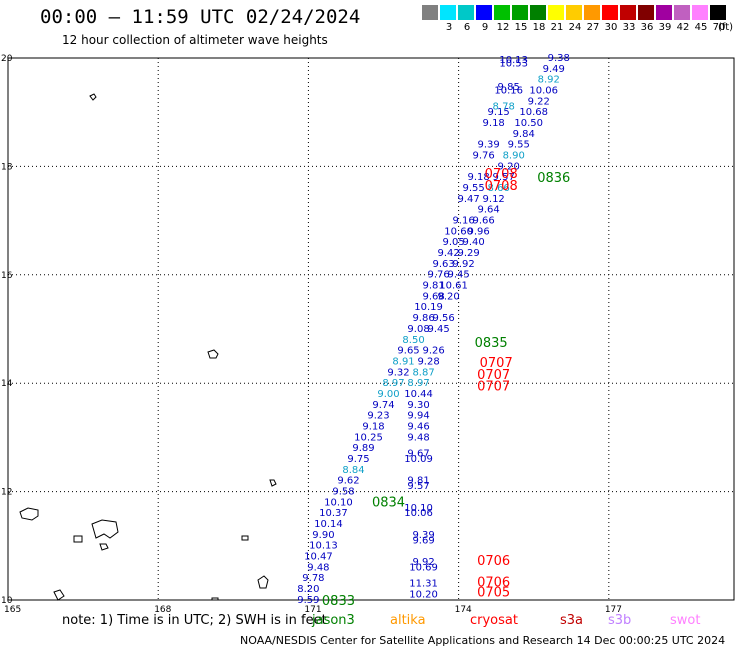  Describe the element at coordinates (353, 470) in the screenshot. I see `wave-height-label: 8.84` at that location.